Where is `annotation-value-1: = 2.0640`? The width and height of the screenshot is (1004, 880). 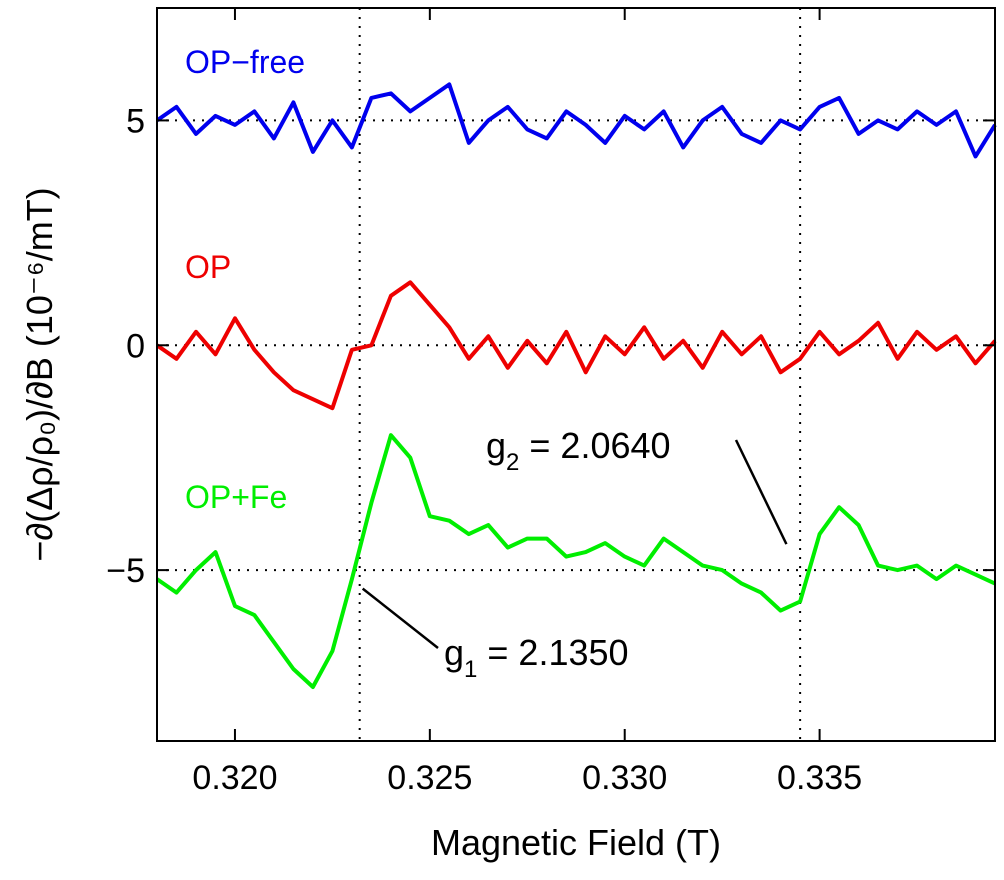 annotation-value-1: = 2.0640 is located at coordinates (594, 445).